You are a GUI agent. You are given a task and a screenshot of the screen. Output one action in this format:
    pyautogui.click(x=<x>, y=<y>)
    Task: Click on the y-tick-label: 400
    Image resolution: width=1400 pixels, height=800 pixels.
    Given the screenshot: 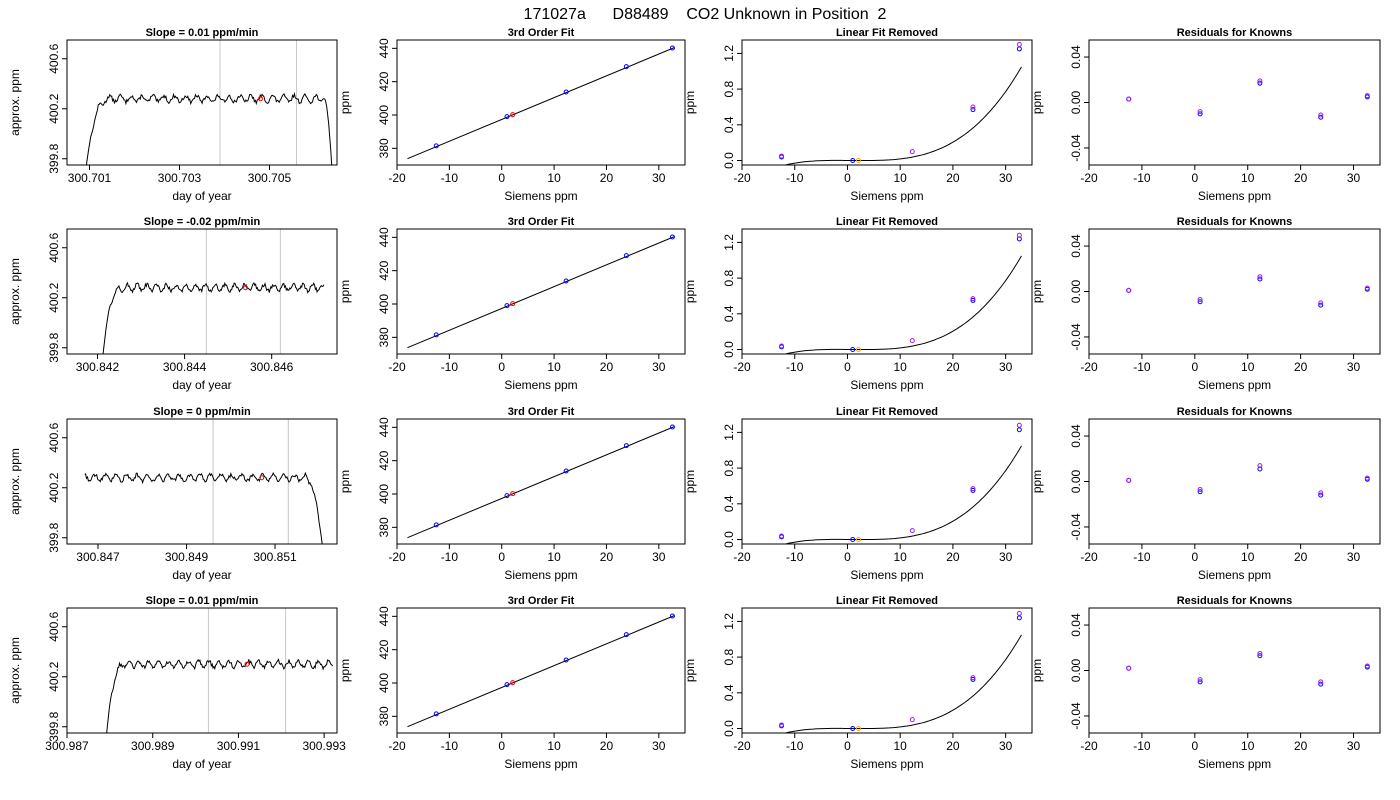 What is the action you would take?
    pyautogui.click(x=384, y=304)
    